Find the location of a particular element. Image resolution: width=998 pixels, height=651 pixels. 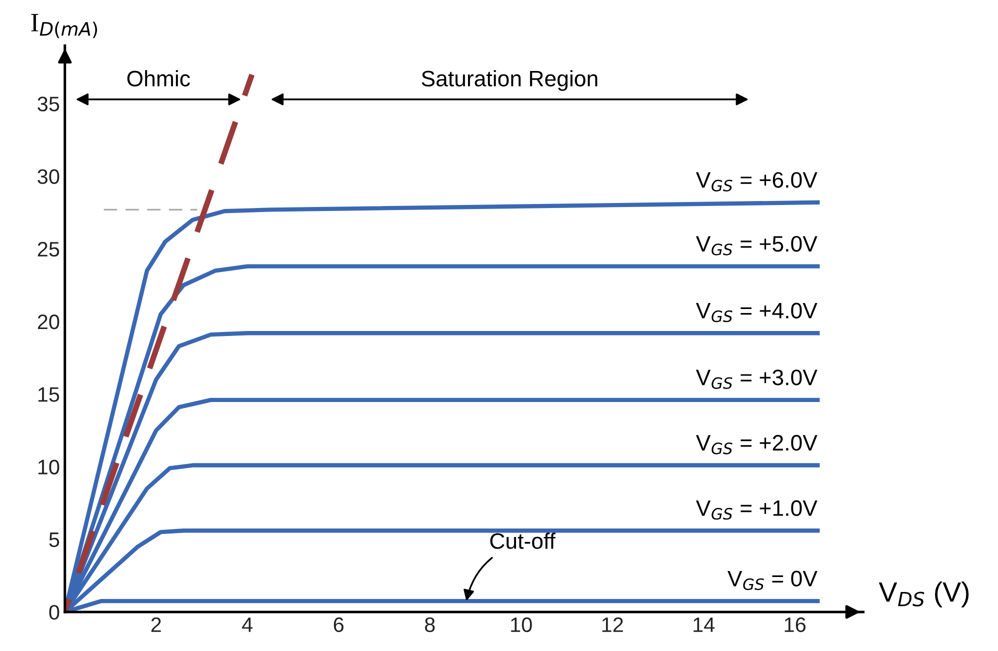

annotation: Ohmic is located at coordinates (158, 78).